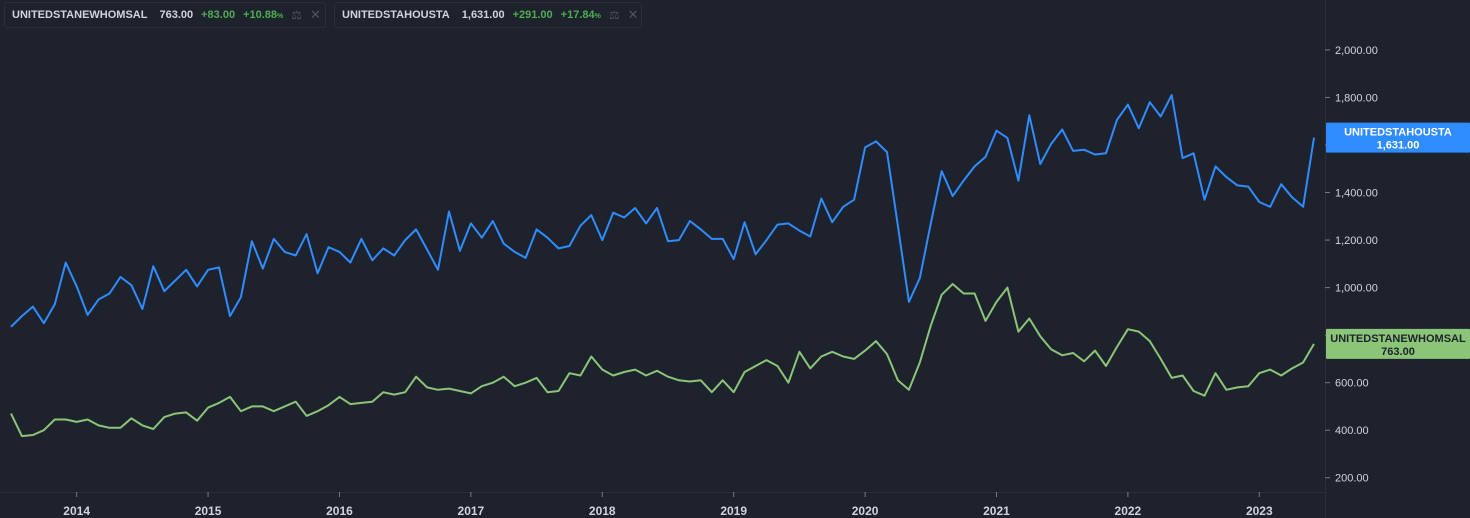  Describe the element at coordinates (76, 511) in the screenshot. I see `x-tick-label: 2014` at that location.